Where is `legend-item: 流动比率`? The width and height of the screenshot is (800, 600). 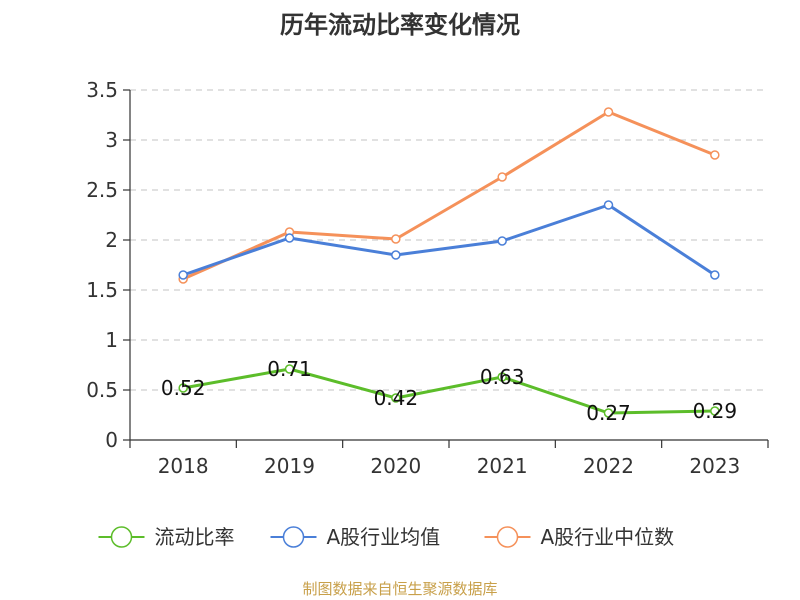
legend-item: 流动比率 is located at coordinates (166, 537).